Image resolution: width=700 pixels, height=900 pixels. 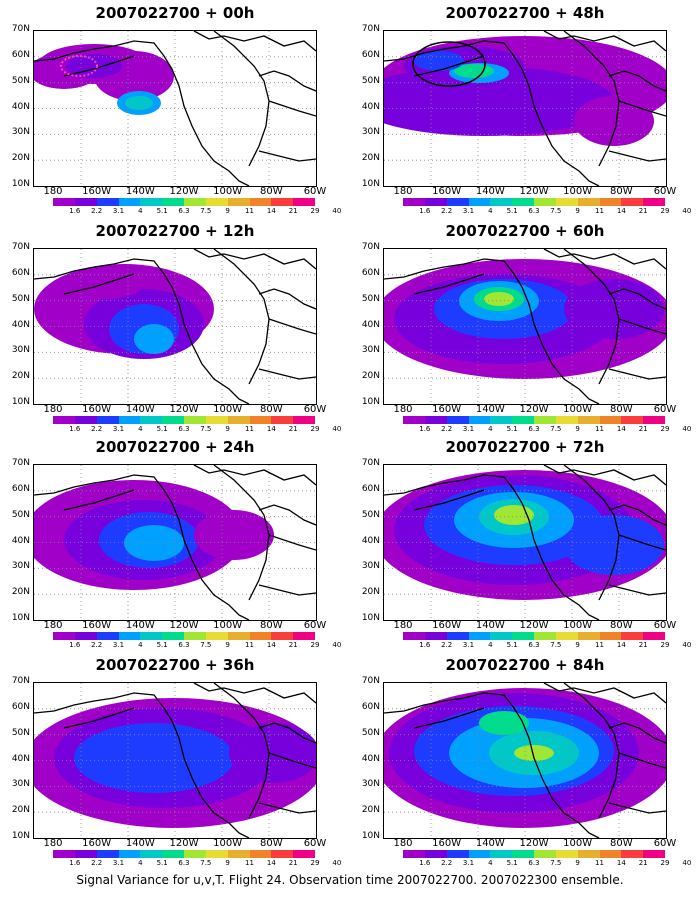 I want to click on lat-tick-label: 40N, so click(x=370, y=324).